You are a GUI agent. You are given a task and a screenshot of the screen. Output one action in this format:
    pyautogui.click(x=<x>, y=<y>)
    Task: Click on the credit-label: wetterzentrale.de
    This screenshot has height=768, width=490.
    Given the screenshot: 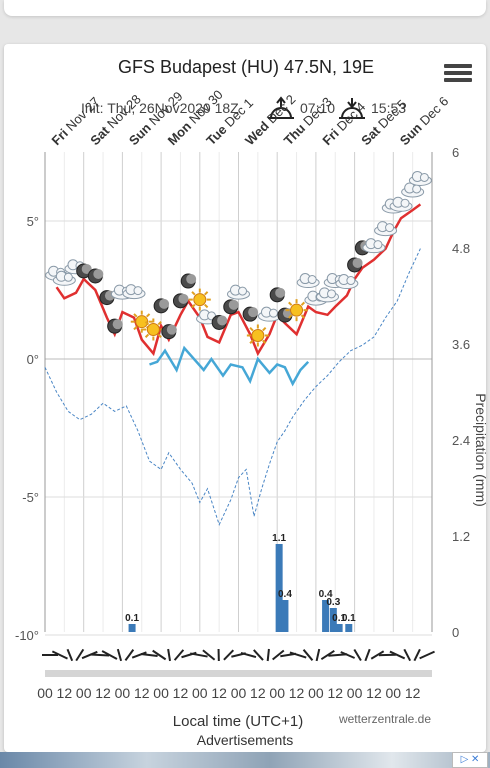 What is the action you would take?
    pyautogui.click(x=384, y=719)
    